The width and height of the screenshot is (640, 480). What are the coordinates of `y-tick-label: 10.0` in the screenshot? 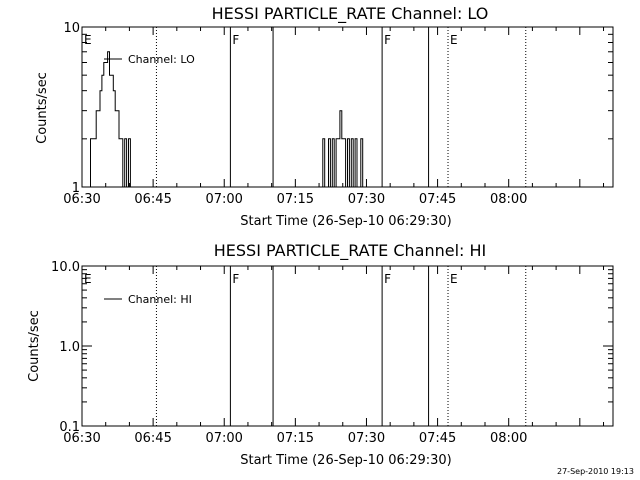 It's located at (65, 267).